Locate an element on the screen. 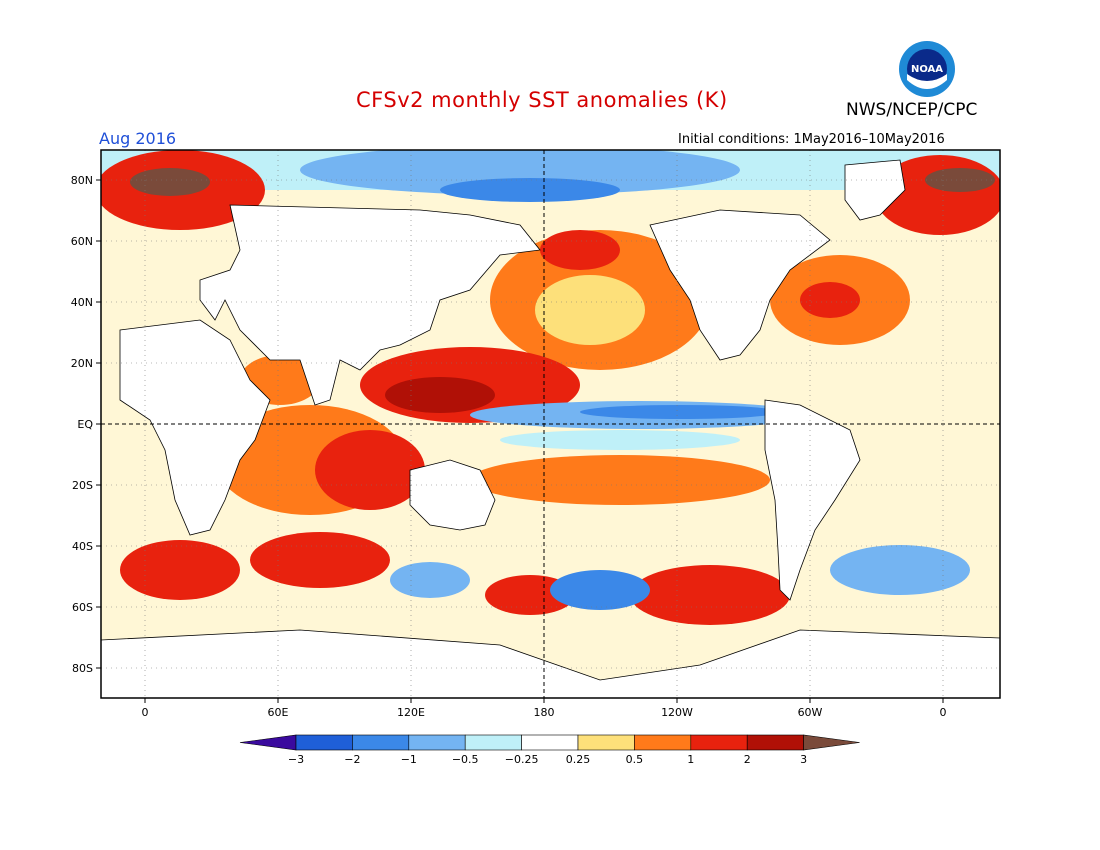  lat-tick-label: 20N is located at coordinates (82, 363).